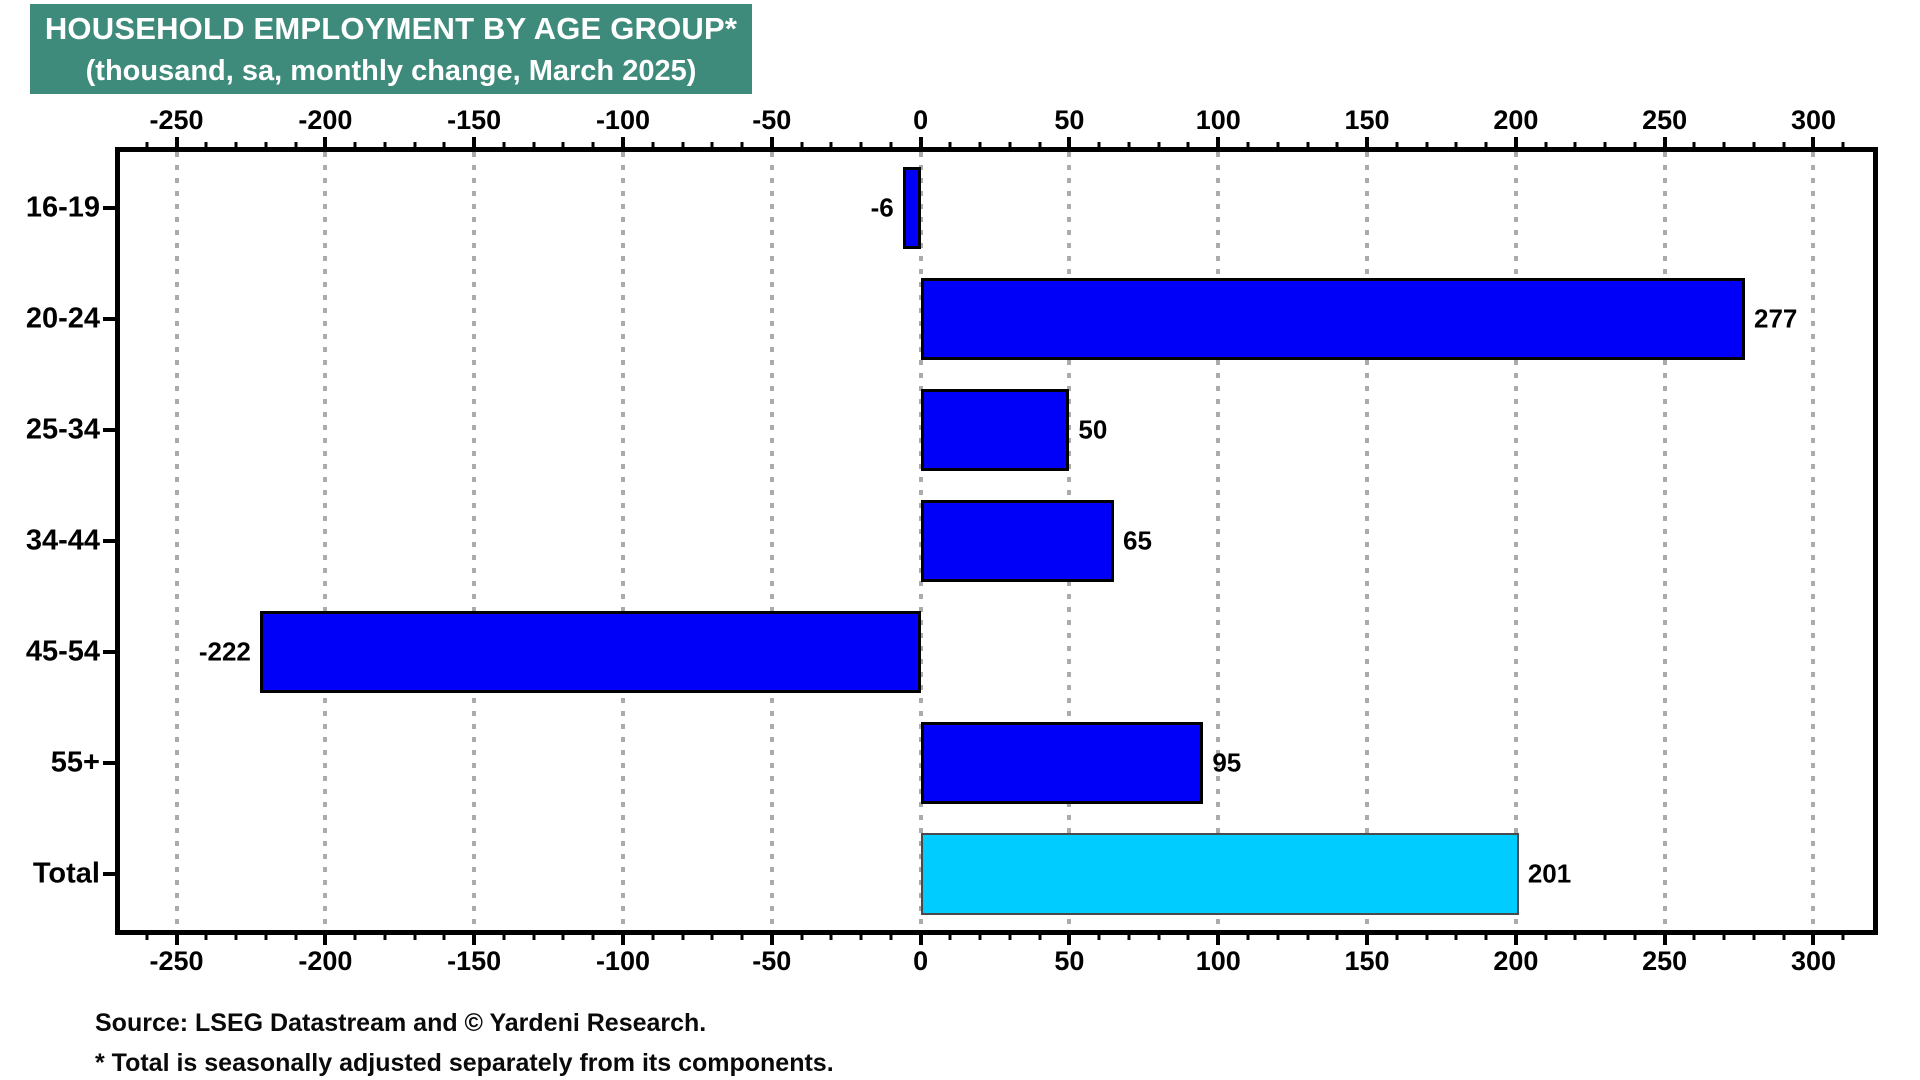 The height and width of the screenshot is (1080, 1920). What do you see at coordinates (882, 207) in the screenshot?
I see `value-label-16-19: -6` at bounding box center [882, 207].